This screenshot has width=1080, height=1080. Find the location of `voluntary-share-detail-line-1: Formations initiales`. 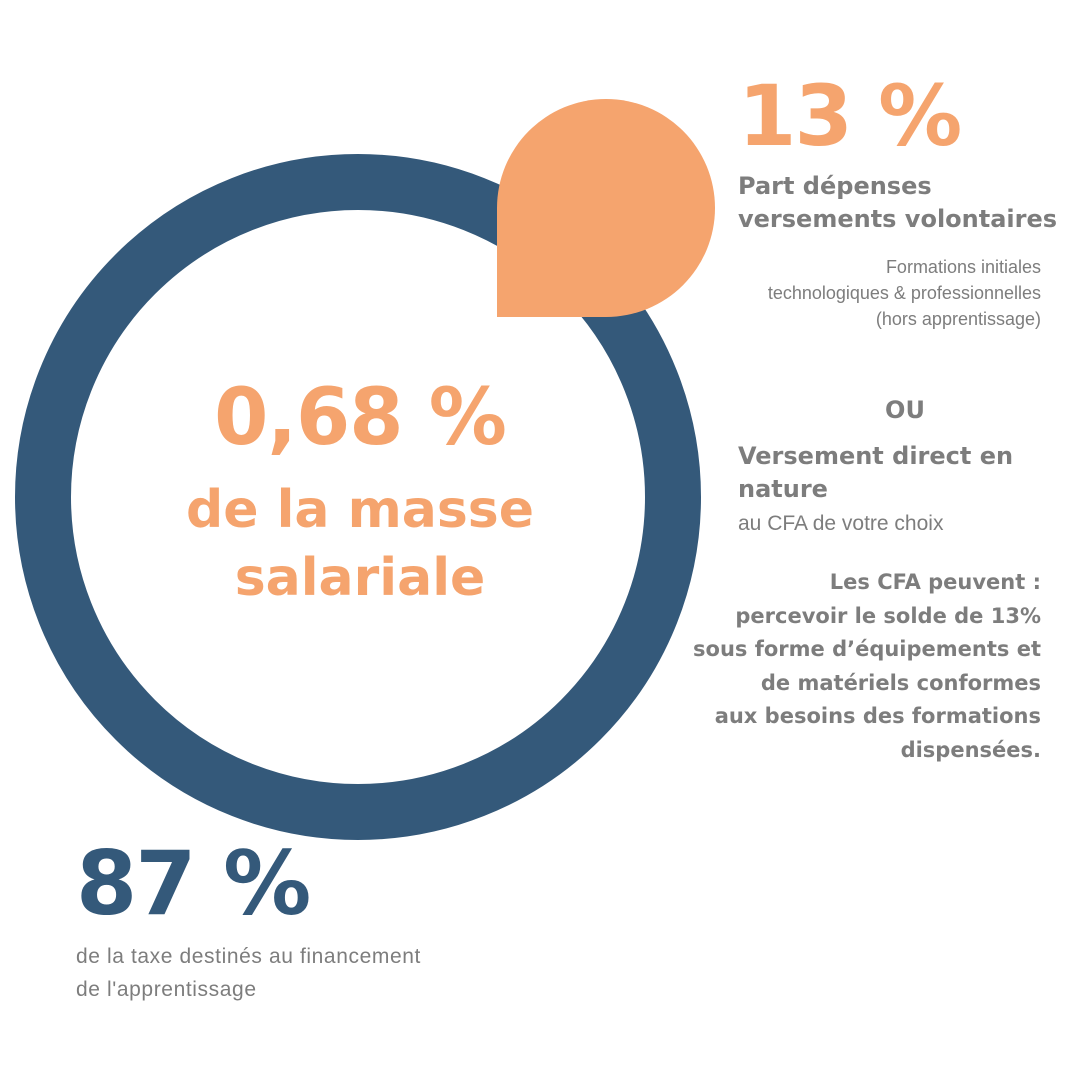

voluntary-share-detail-line-1: Formations initiales is located at coordinates (963, 267).